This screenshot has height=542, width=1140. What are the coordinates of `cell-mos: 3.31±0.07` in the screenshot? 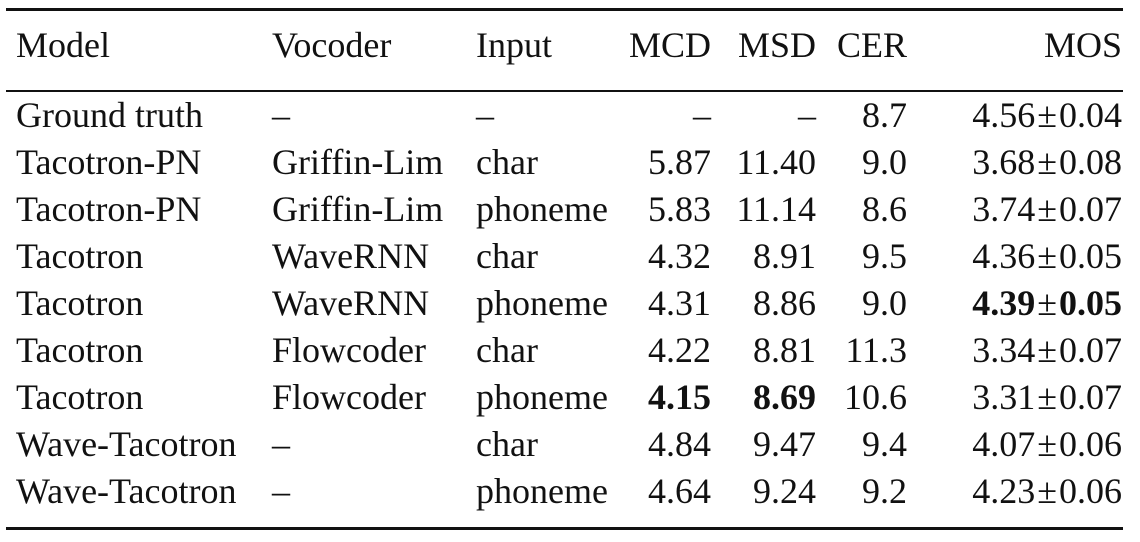 It's located at (1047, 397).